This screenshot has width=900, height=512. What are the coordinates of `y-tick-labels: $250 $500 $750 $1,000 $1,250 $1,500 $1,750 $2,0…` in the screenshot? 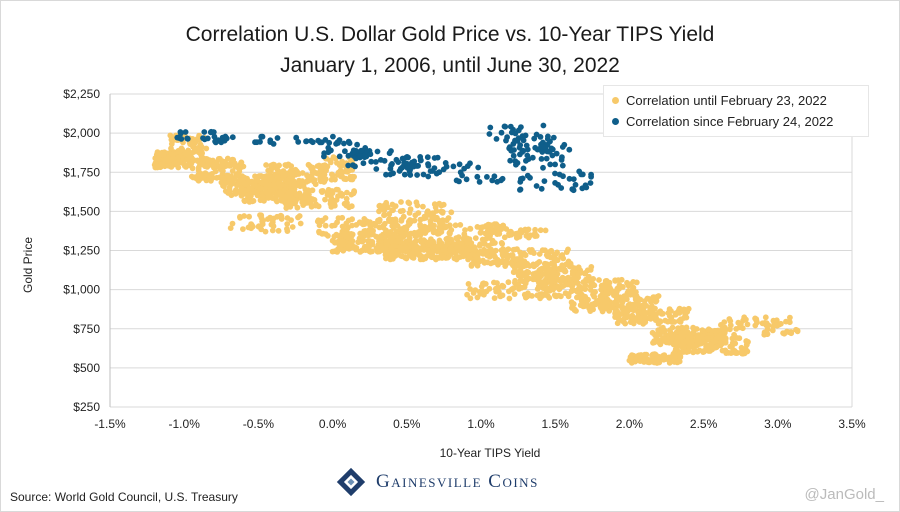 It's located at (81, 250).